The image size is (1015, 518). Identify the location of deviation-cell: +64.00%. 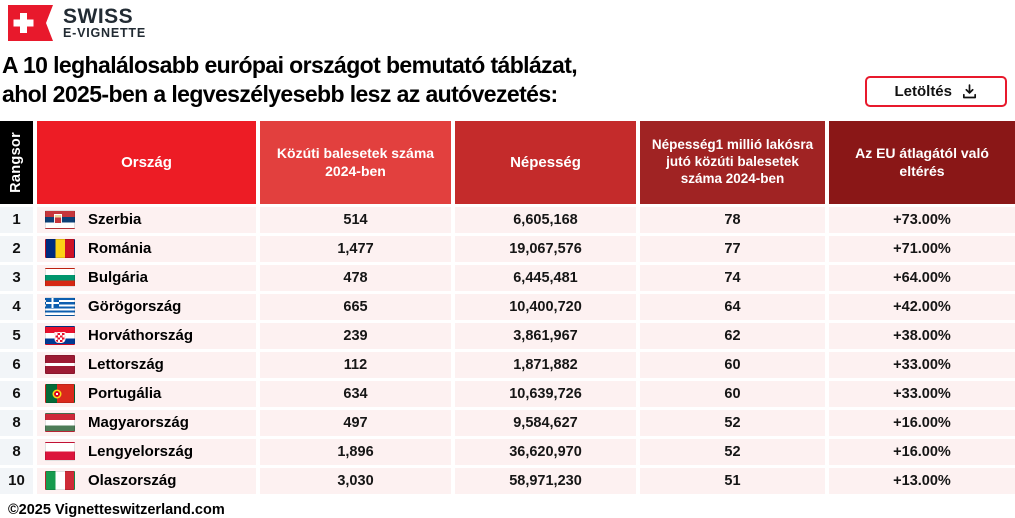
(922, 277).